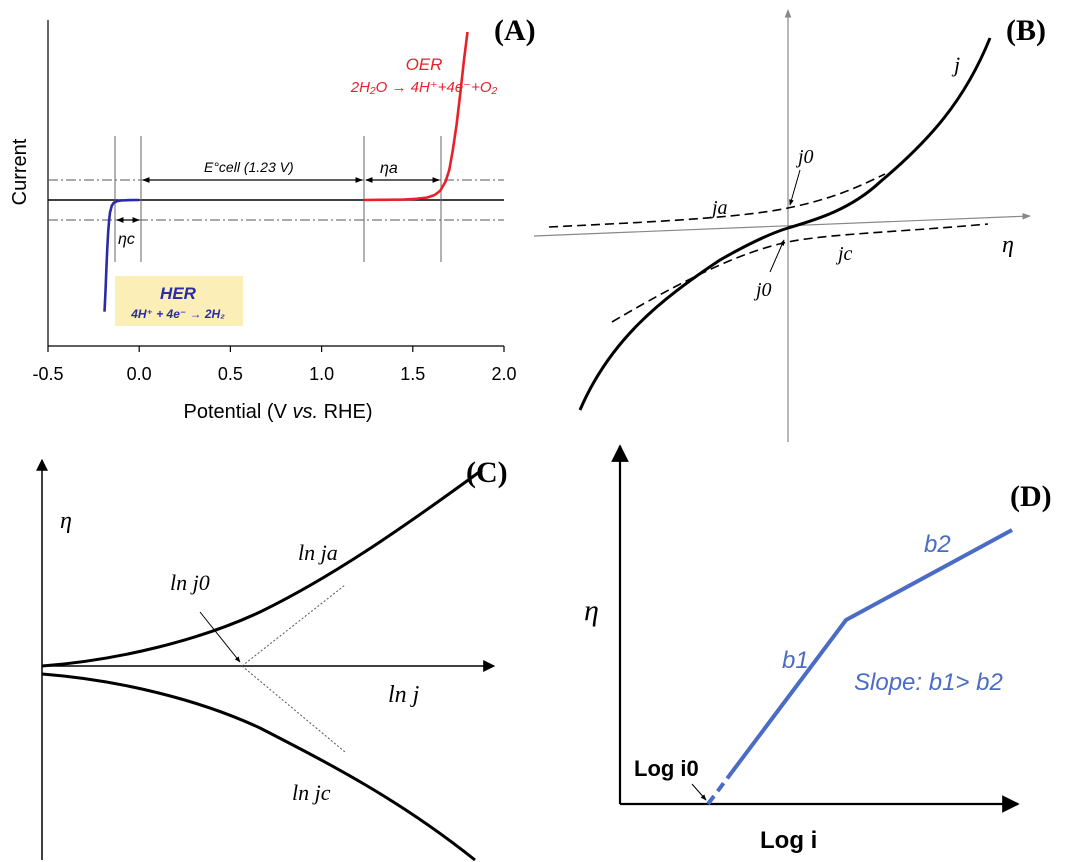 The width and height of the screenshot is (1069, 862). I want to click on panel-b-j0-bottom-label: j0, so click(762, 290).